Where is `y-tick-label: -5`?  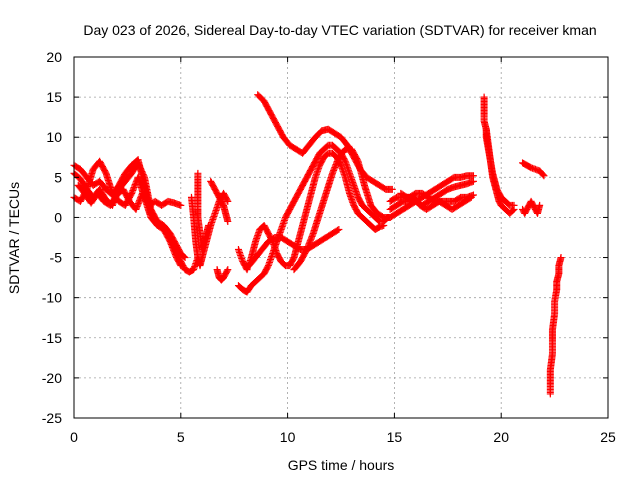 y-tick-label: -5 is located at coordinates (56, 258).